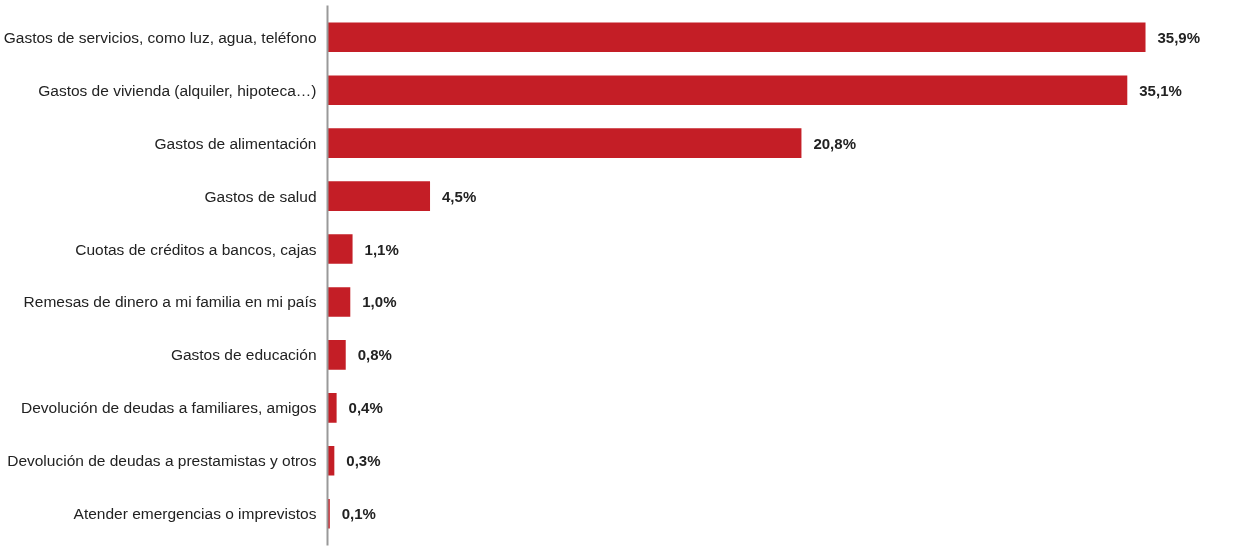 The height and width of the screenshot is (556, 1247). What do you see at coordinates (196, 249) in the screenshot?
I see `y-tick-label: Cuotas de créditos a bancos, cajas` at bounding box center [196, 249].